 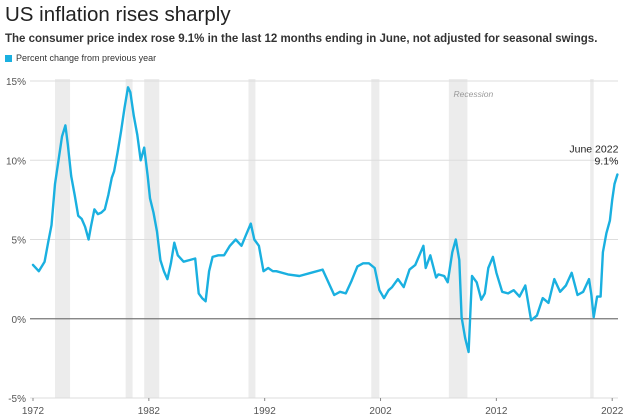 I want to click on x-tick-label: 1992, so click(x=265, y=411).